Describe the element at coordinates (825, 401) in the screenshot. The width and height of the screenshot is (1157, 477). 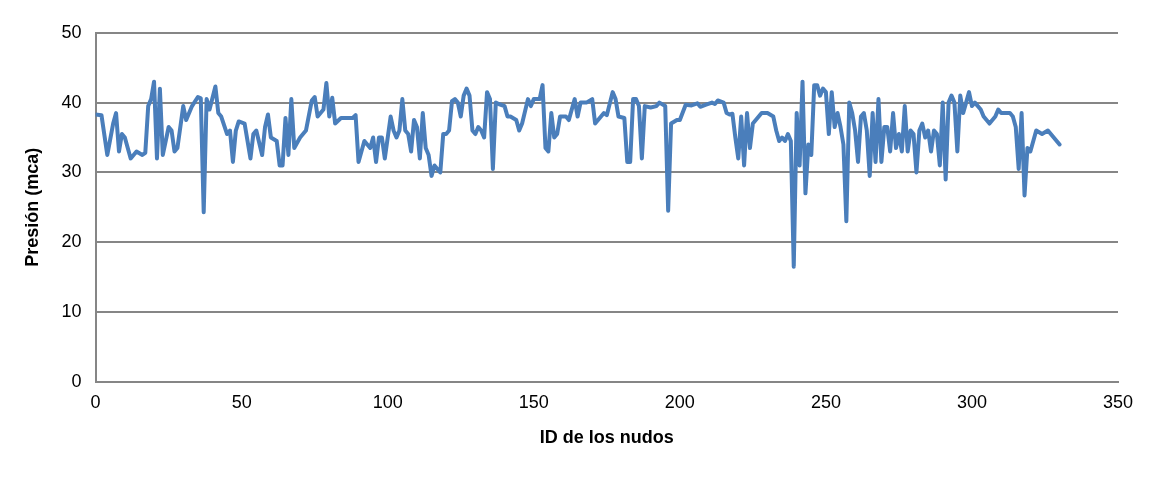
I see `x-tick-label: 250` at that location.